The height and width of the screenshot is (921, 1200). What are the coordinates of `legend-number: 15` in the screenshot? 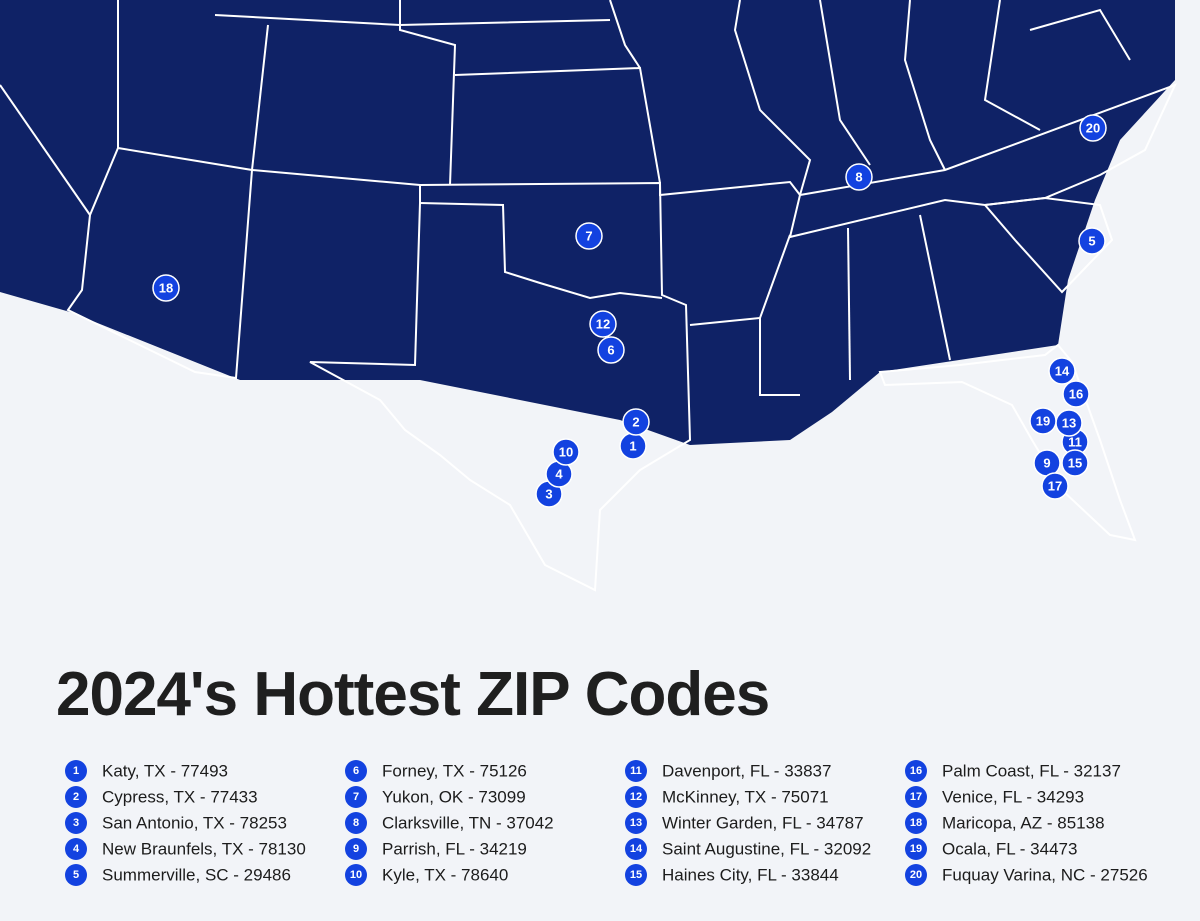 It's located at (636, 875).